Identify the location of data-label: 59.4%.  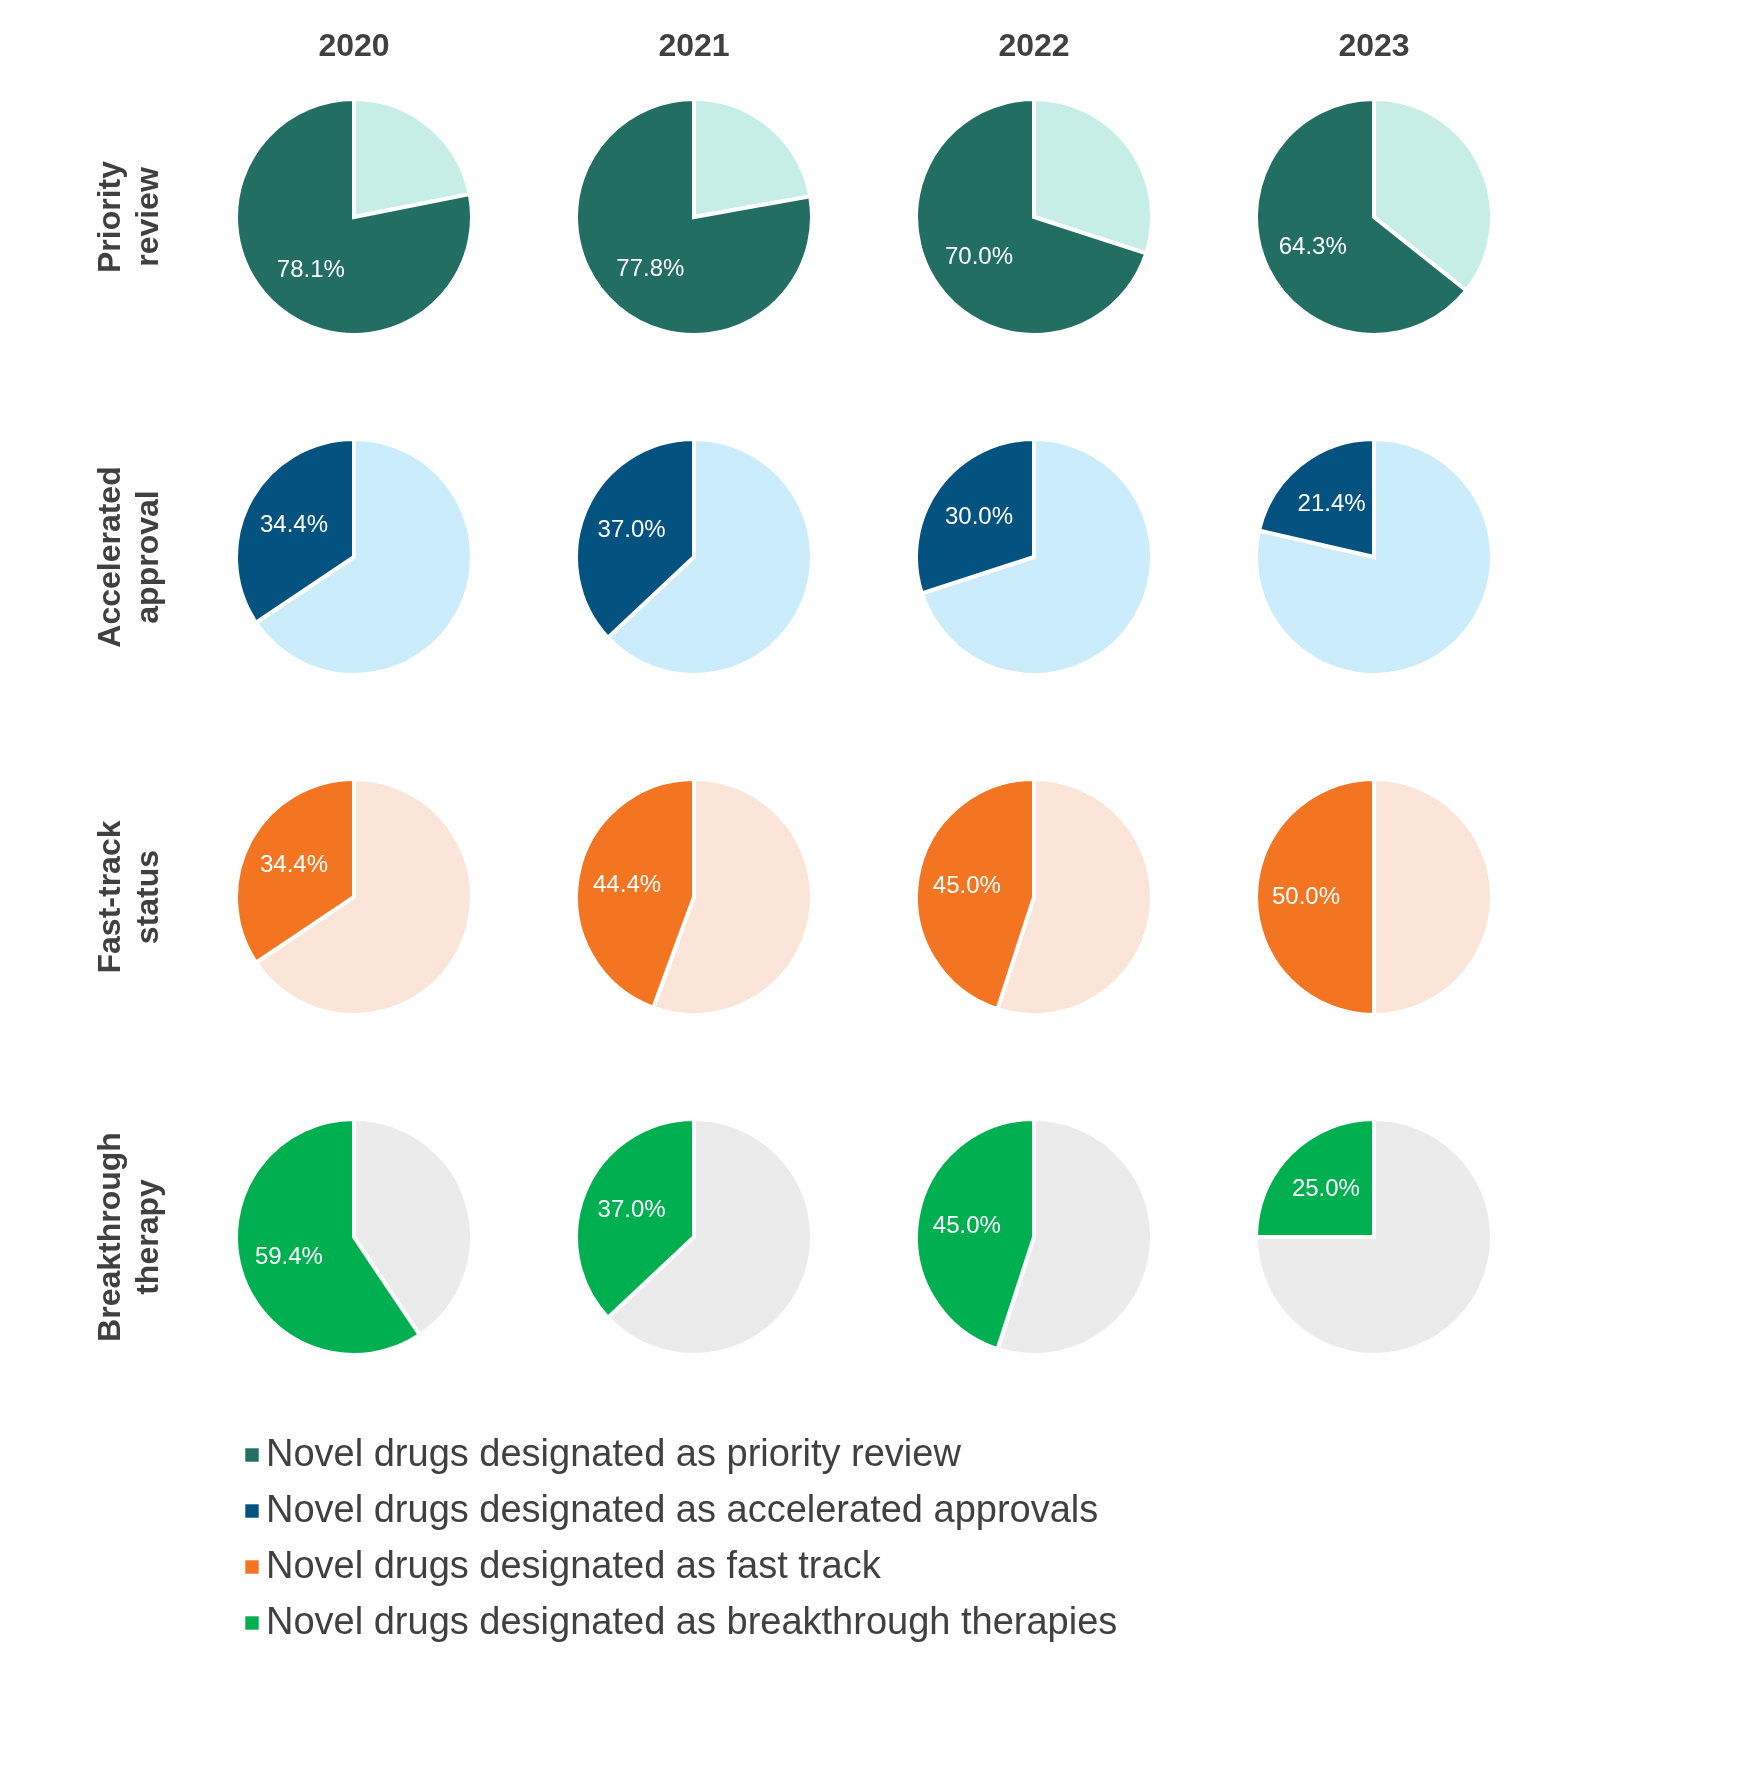
(288, 1255).